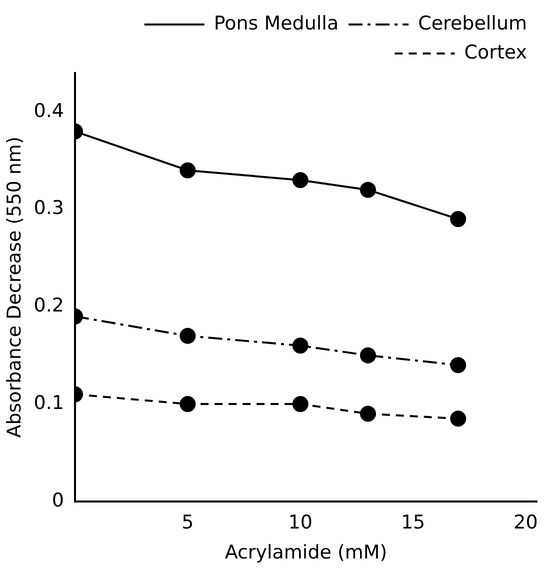 The image size is (557, 569). I want to click on y-axis-title: Absorbance Decrease (550 nm), so click(14, 287).